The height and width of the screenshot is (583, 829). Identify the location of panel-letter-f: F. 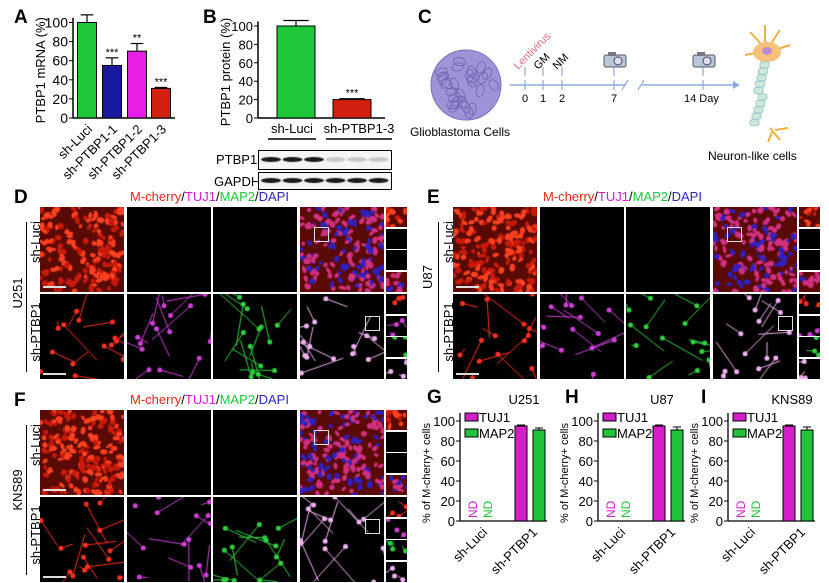
(20, 400).